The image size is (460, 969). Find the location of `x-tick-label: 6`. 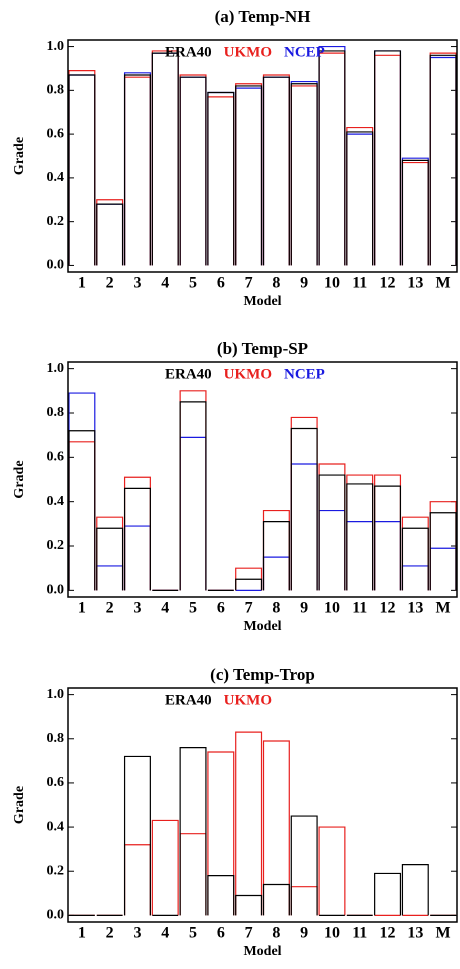

x-tick-label: 6 is located at coordinates (221, 608).